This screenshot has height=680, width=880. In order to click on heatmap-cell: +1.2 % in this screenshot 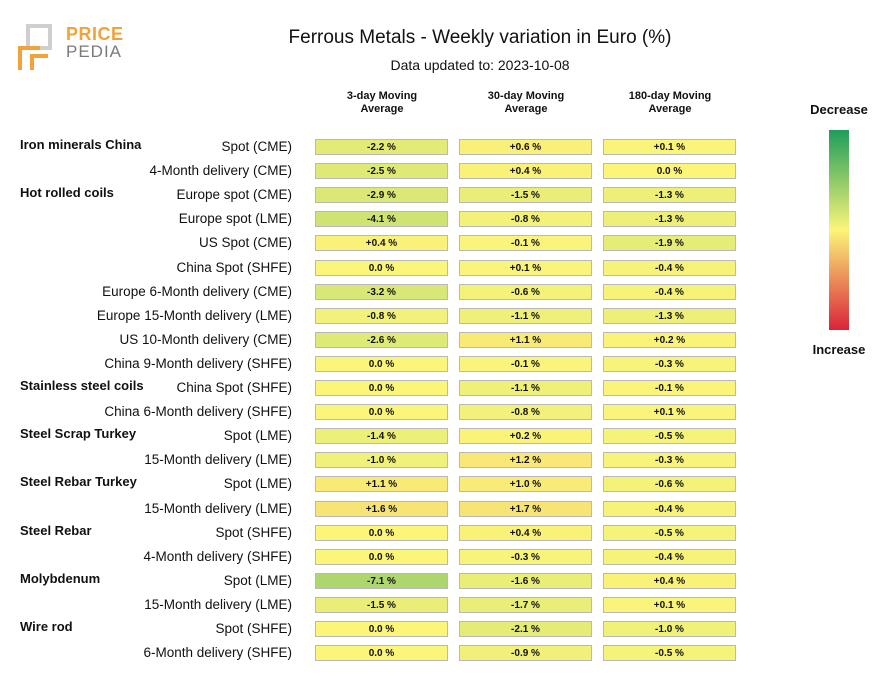, I will do `click(525, 460)`.